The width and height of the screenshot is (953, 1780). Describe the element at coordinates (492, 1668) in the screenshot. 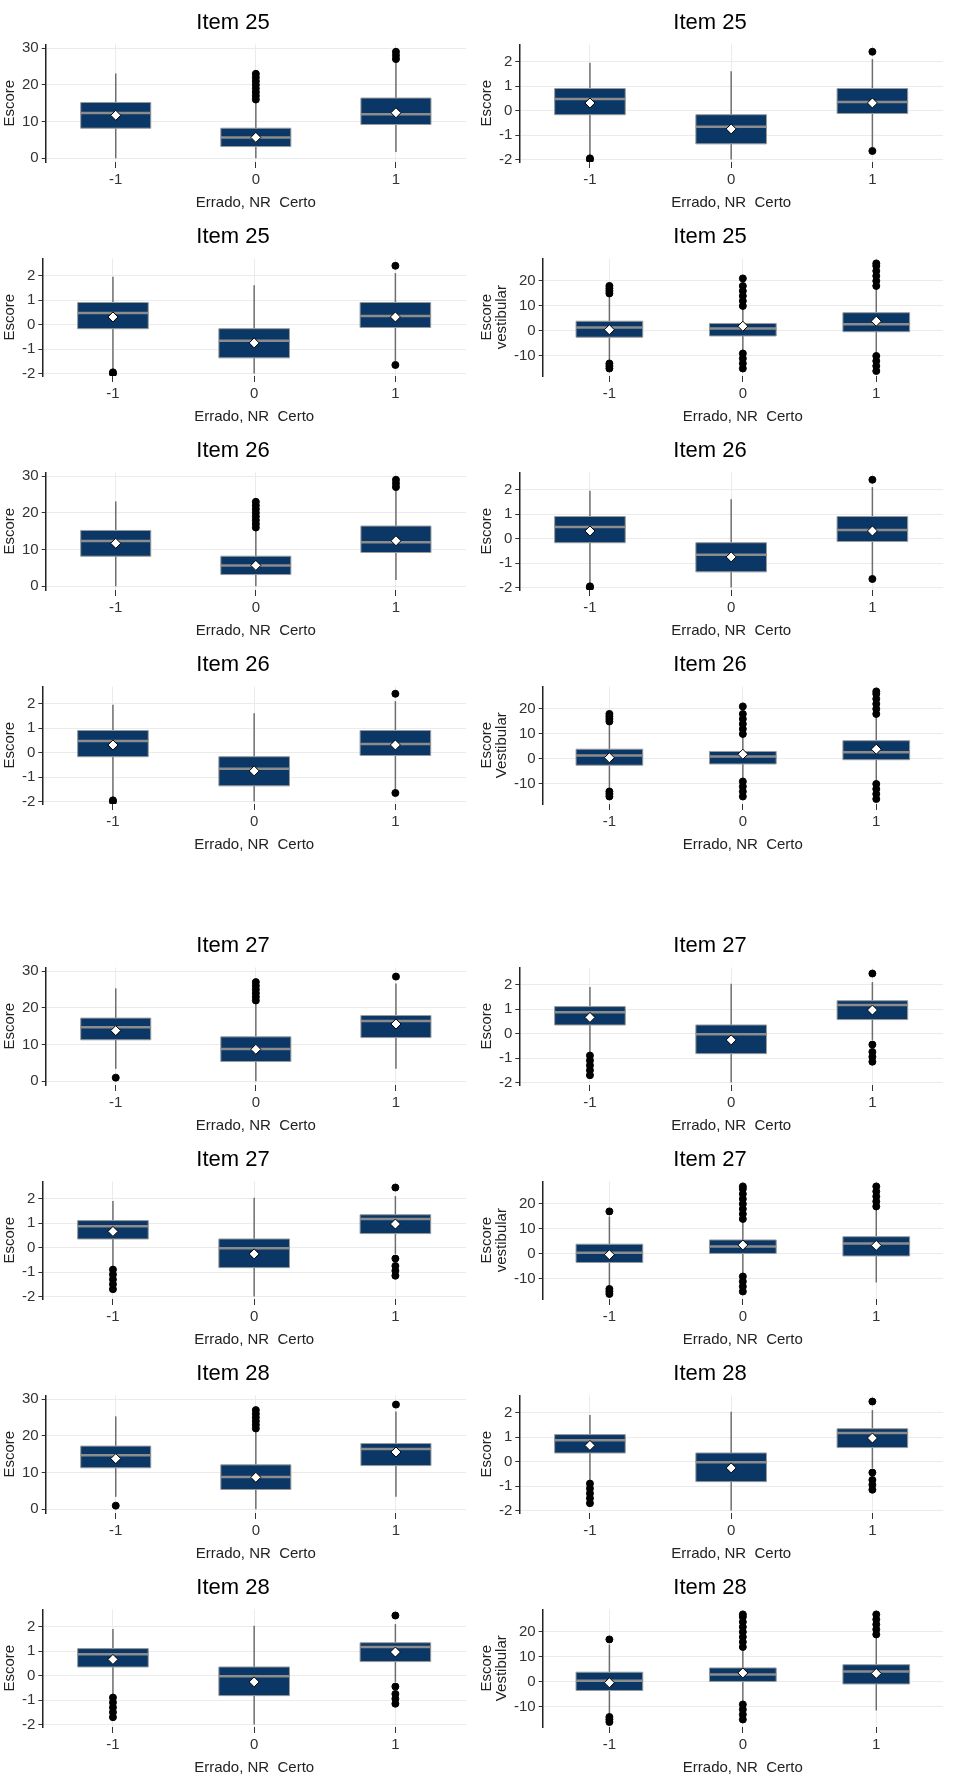

I see `y-axis-title: Escore Vestibular` at that location.